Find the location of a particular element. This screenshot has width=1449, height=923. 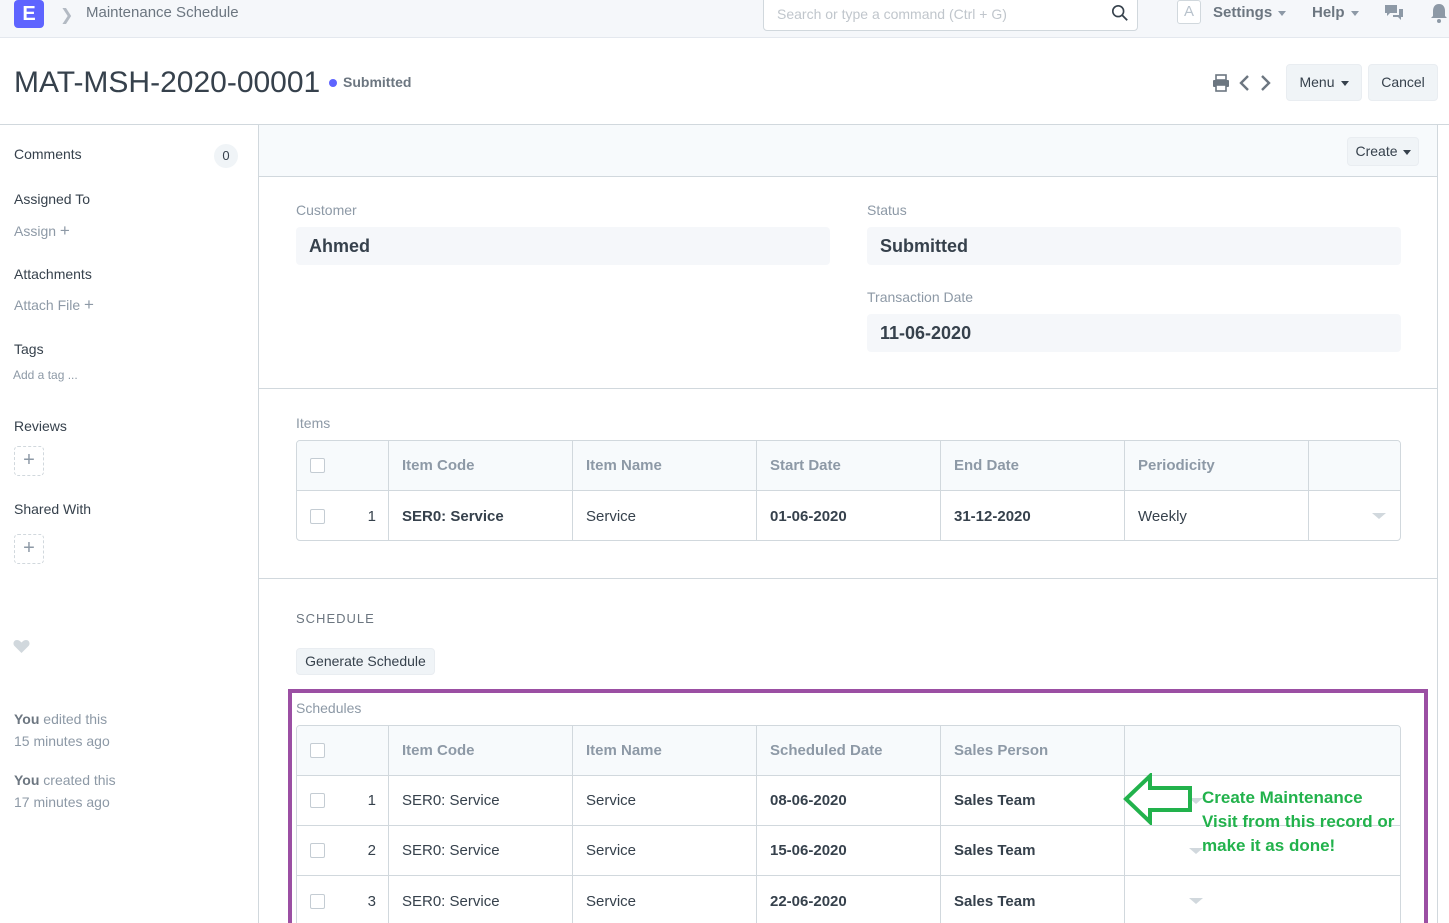

add-review-button: + is located at coordinates (29, 461).